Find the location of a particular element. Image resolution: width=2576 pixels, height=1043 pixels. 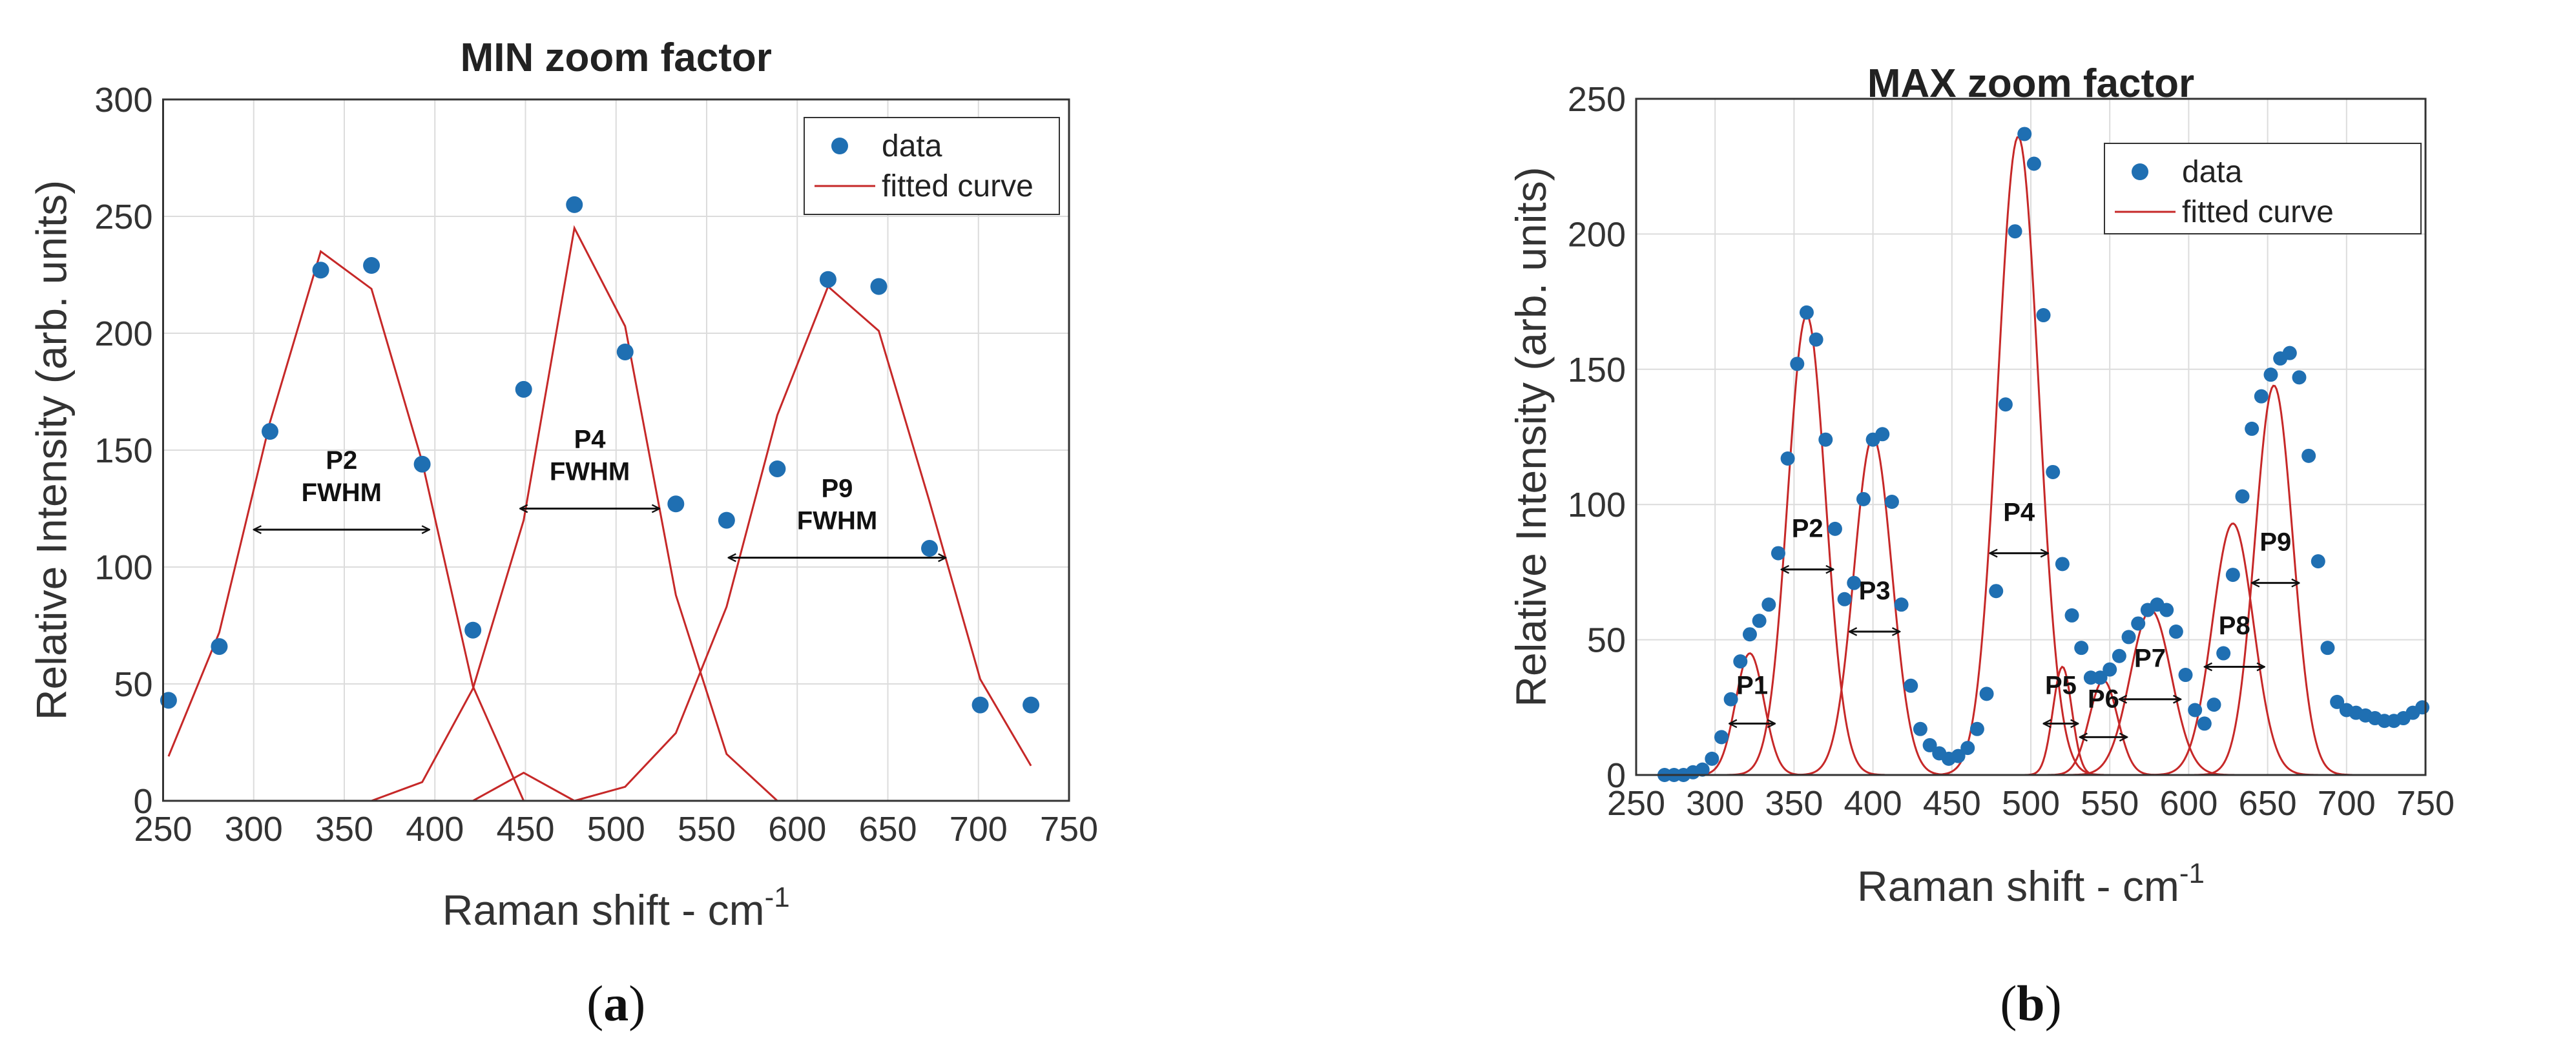

panel-a-legend-box is located at coordinates (932, 166).